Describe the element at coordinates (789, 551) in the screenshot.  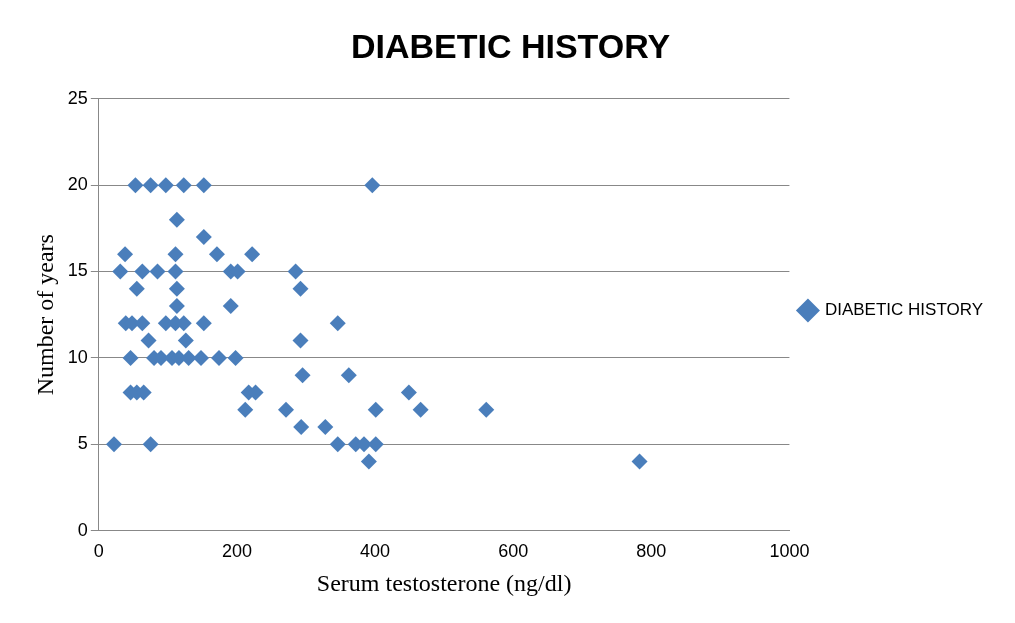
I see `x-tick-label: 1000` at that location.